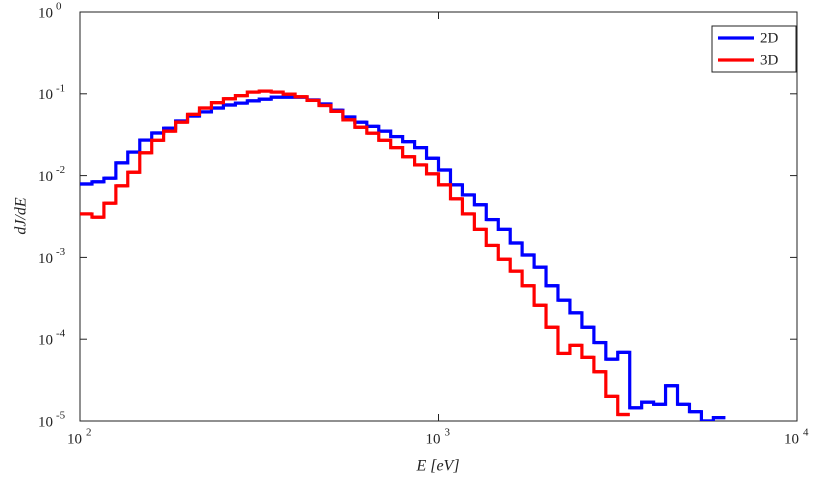  What do you see at coordinates (61, 416) in the screenshot?
I see `y-tick-exponent: -5` at bounding box center [61, 416].